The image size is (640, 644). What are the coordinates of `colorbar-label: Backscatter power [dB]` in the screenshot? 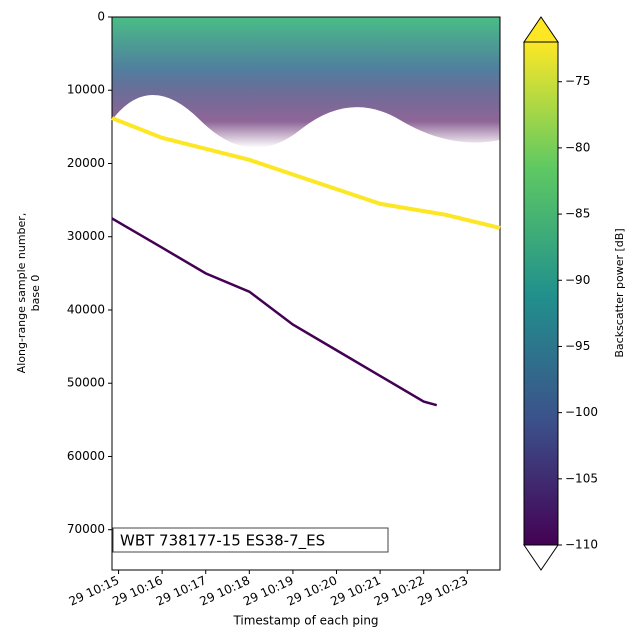 It's located at (619, 292).